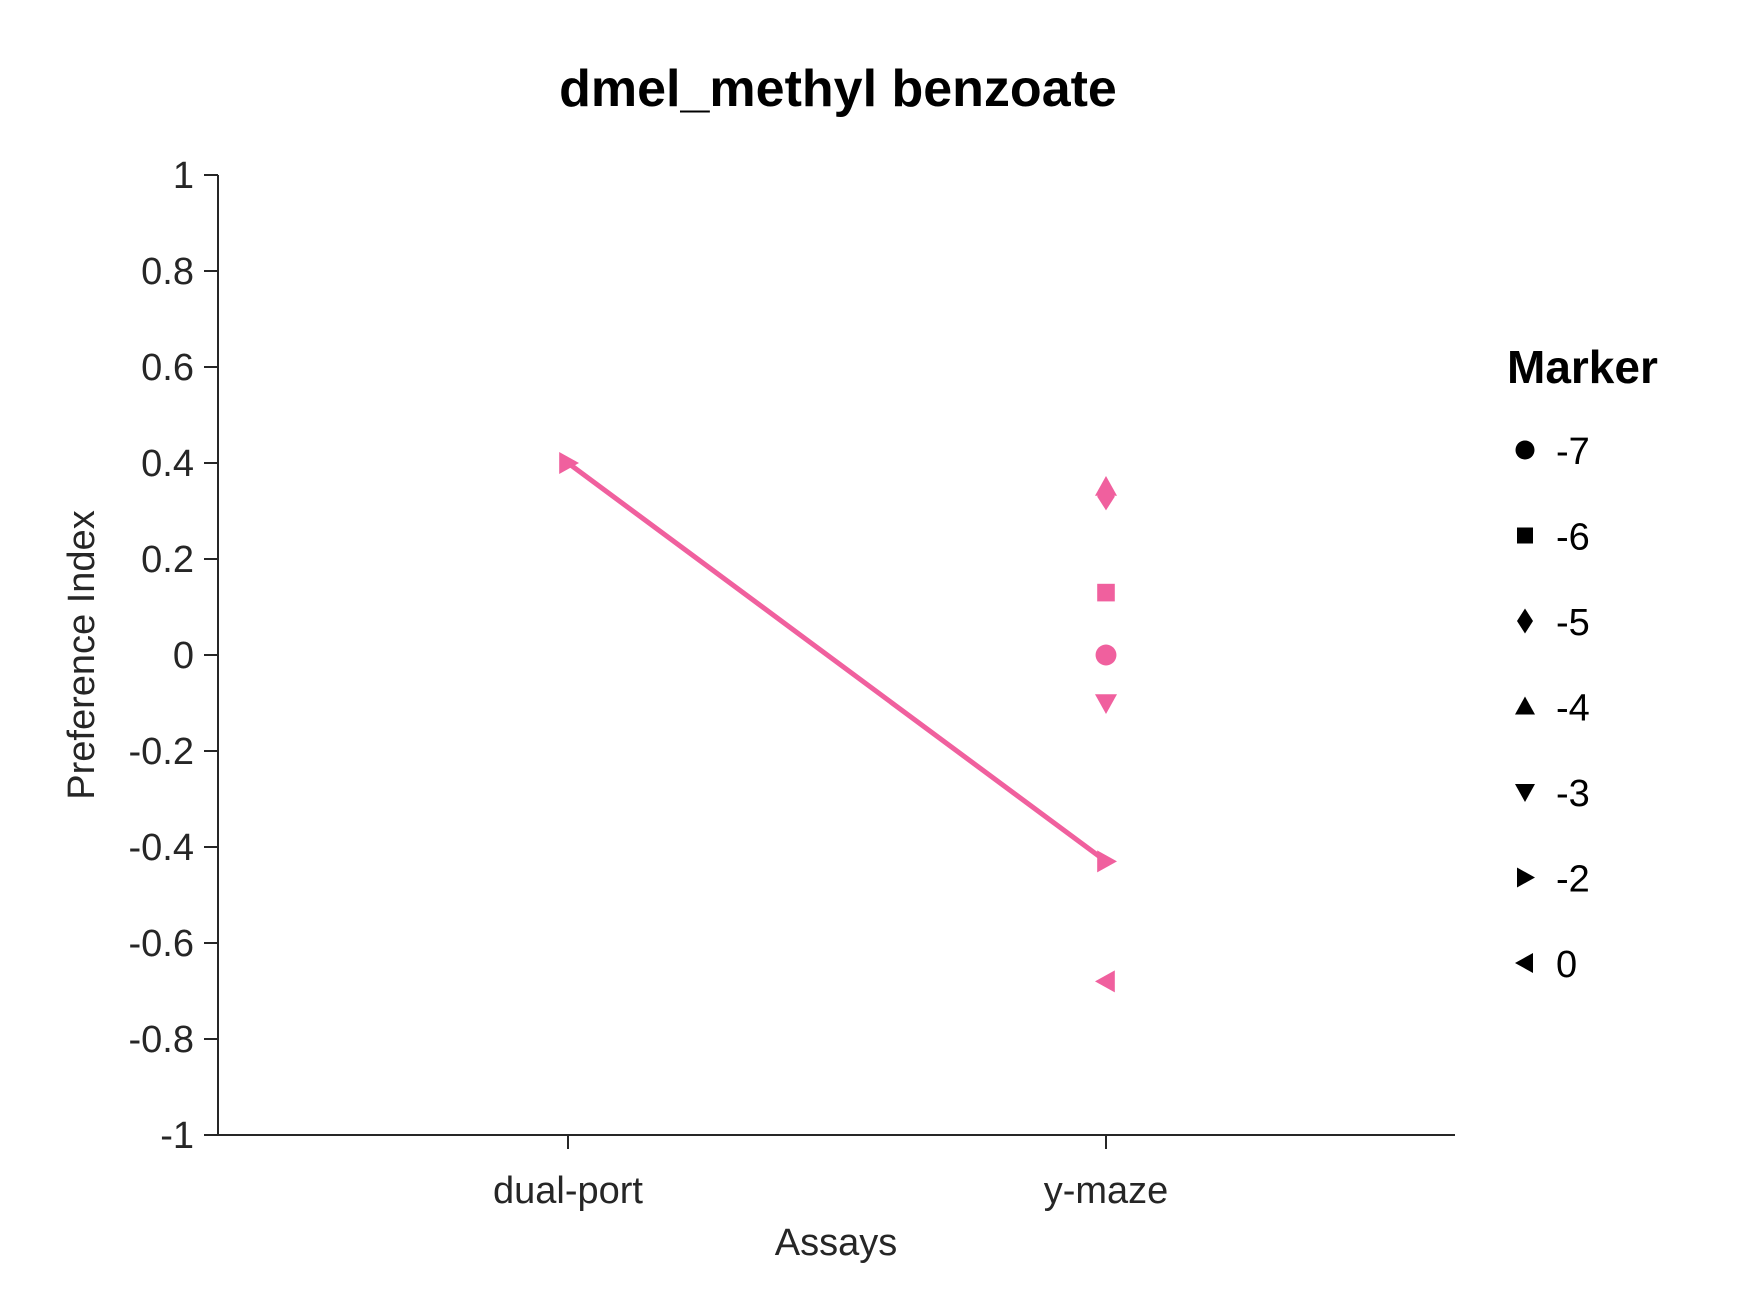  I want to click on legend-entry: -7, so click(1552, 452).